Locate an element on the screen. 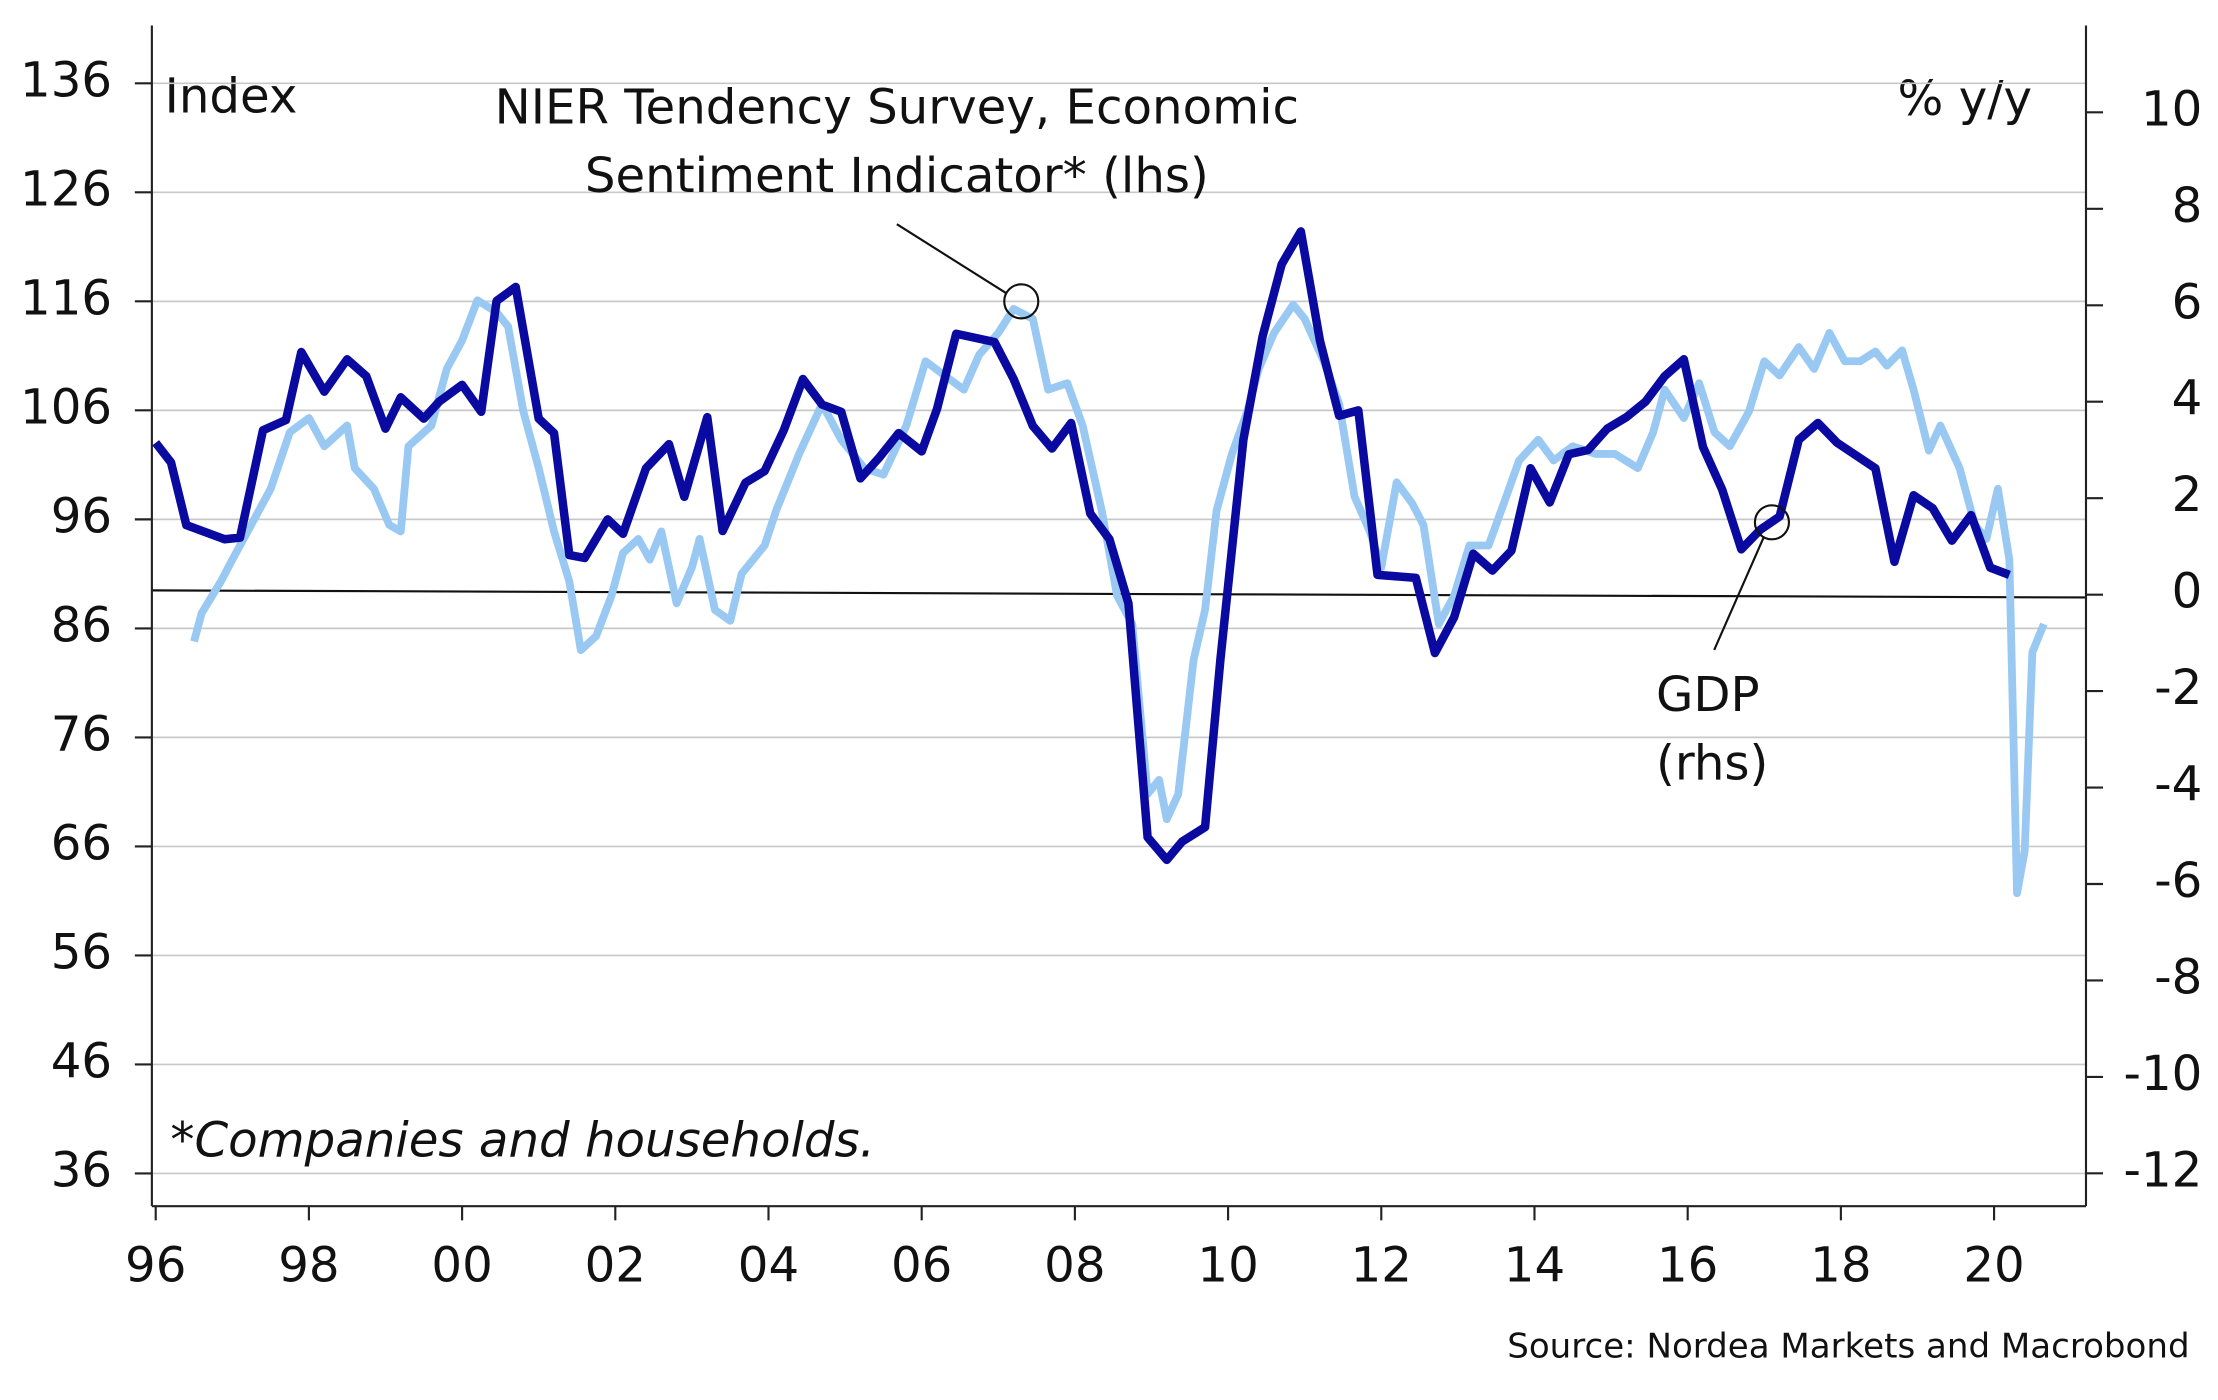 Image resolution: width=2218 pixels, height=1400 pixels. y-axis-label: Index is located at coordinates (231, 96).